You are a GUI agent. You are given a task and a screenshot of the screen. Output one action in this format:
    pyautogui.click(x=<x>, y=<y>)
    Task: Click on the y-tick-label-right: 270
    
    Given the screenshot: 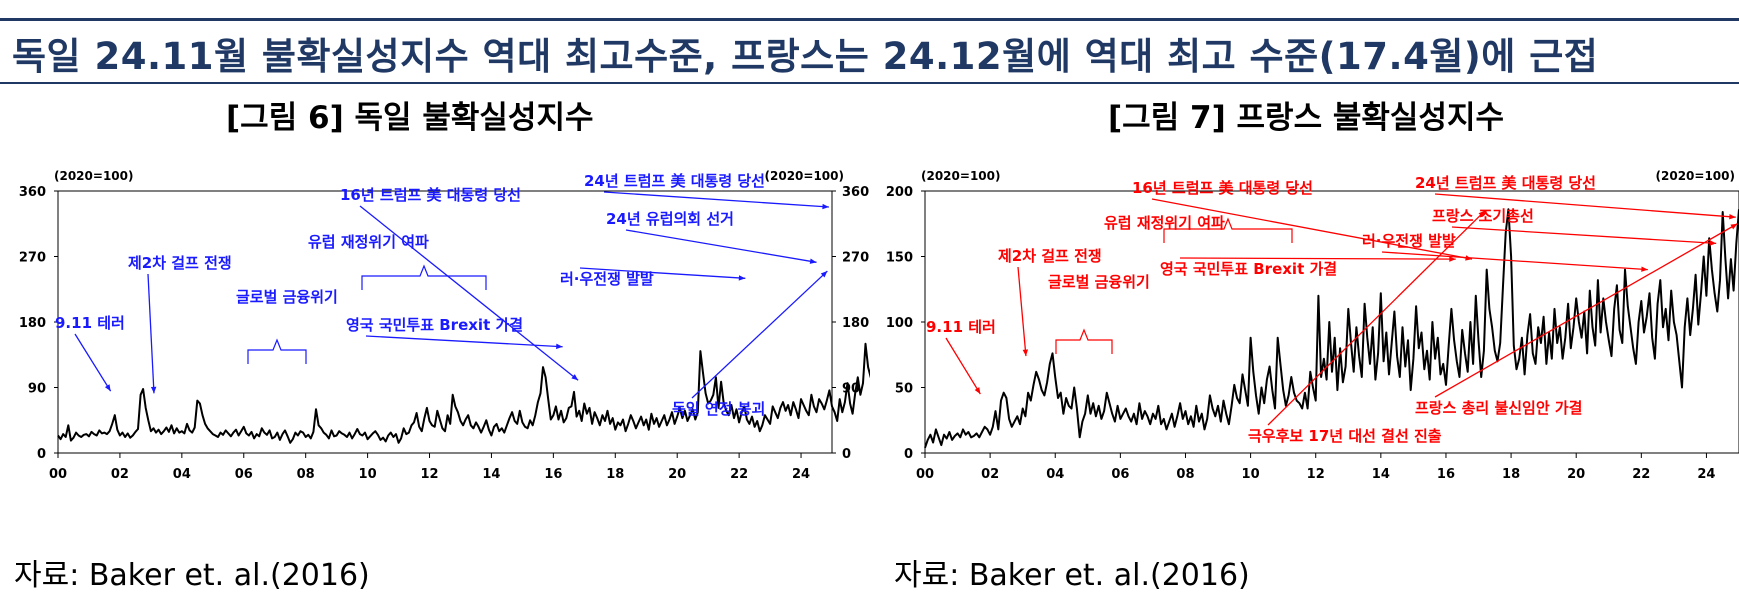 What is the action you would take?
    pyautogui.click(x=855, y=258)
    